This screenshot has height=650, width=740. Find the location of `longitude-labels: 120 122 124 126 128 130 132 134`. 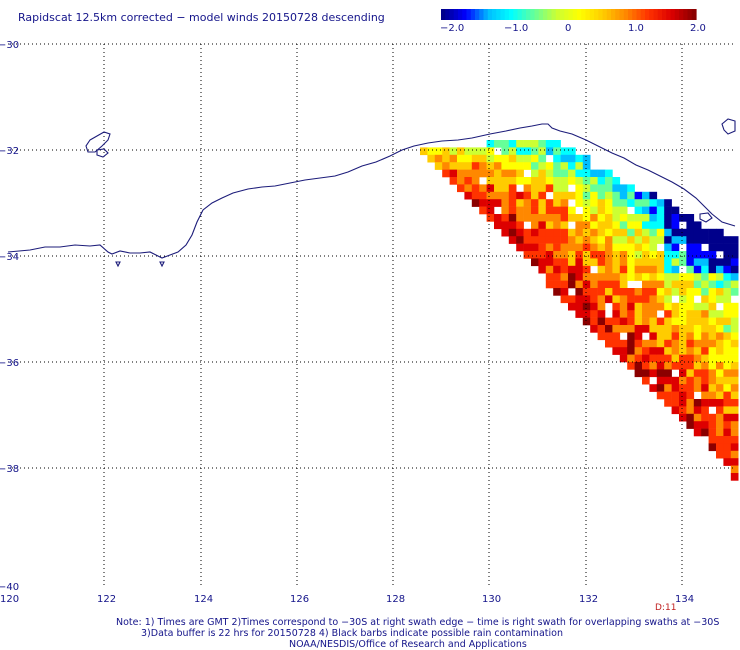

longitude-labels: 120 122 124 126 128 130 132 134 is located at coordinates (347, 599).